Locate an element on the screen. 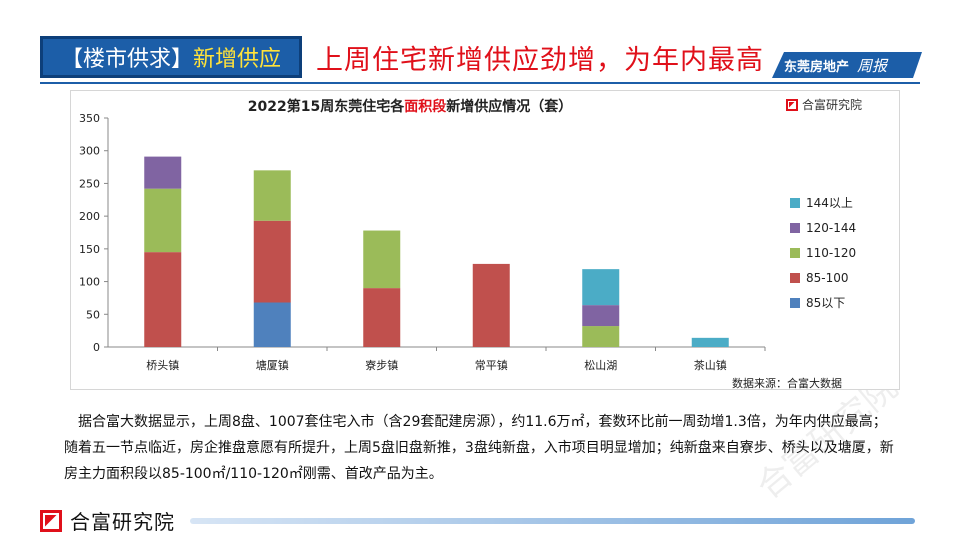 The image size is (960, 540). header-rule is located at coordinates (480, 83).